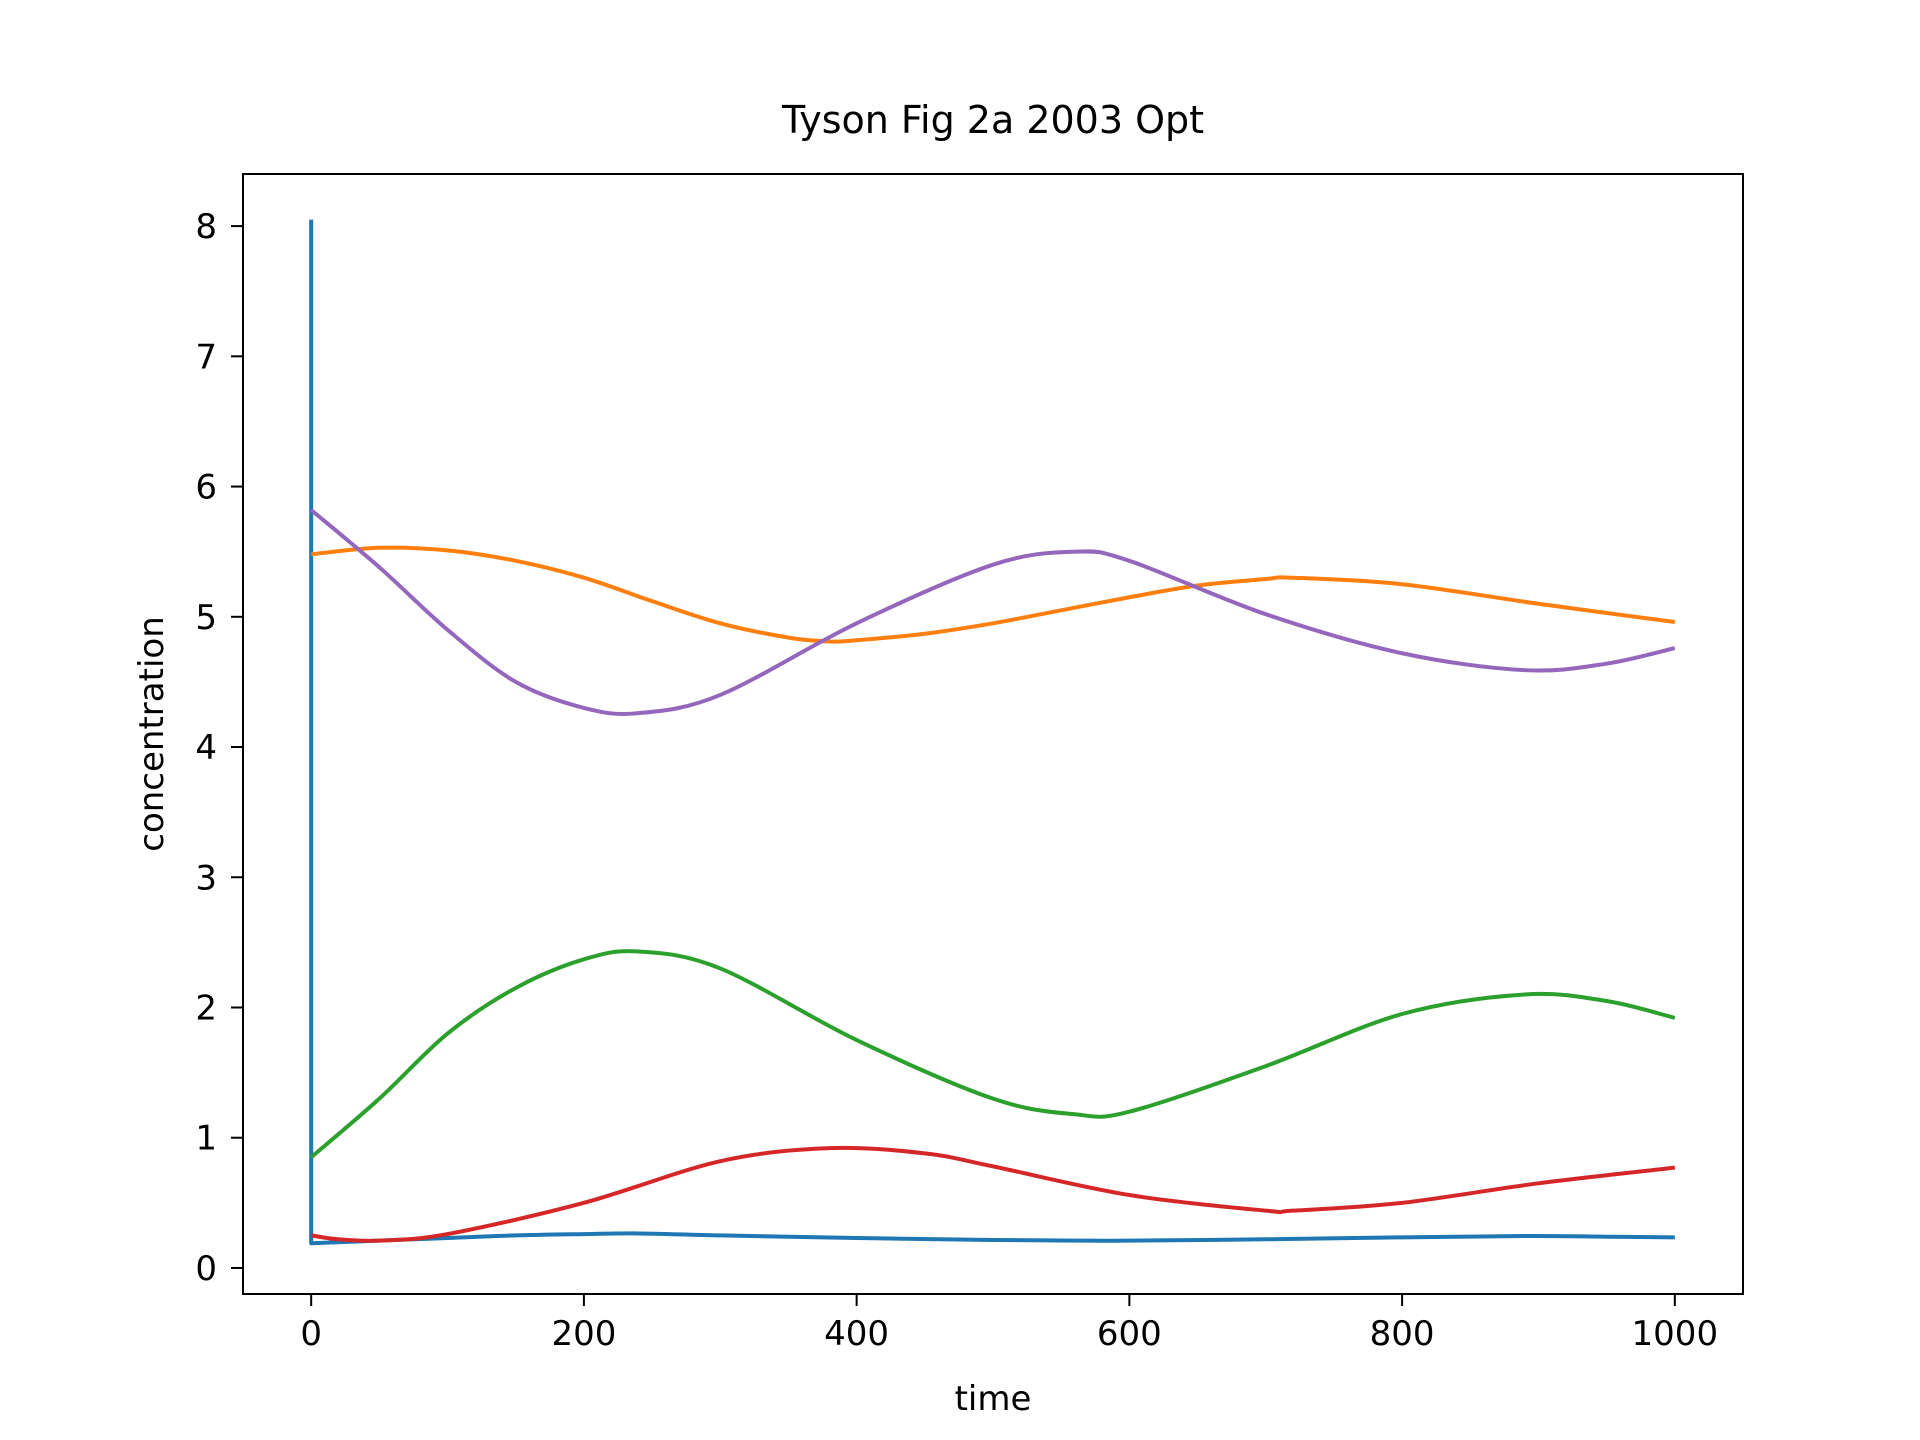 This screenshot has width=1920, height=1440. What do you see at coordinates (206, 488) in the screenshot?
I see `y-tick-label: 6` at bounding box center [206, 488].